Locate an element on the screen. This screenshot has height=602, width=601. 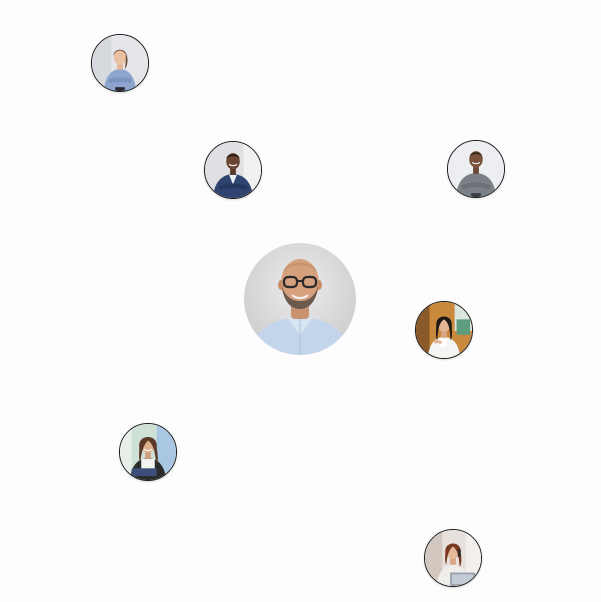
center-profile-avatar is located at coordinates (300, 299).